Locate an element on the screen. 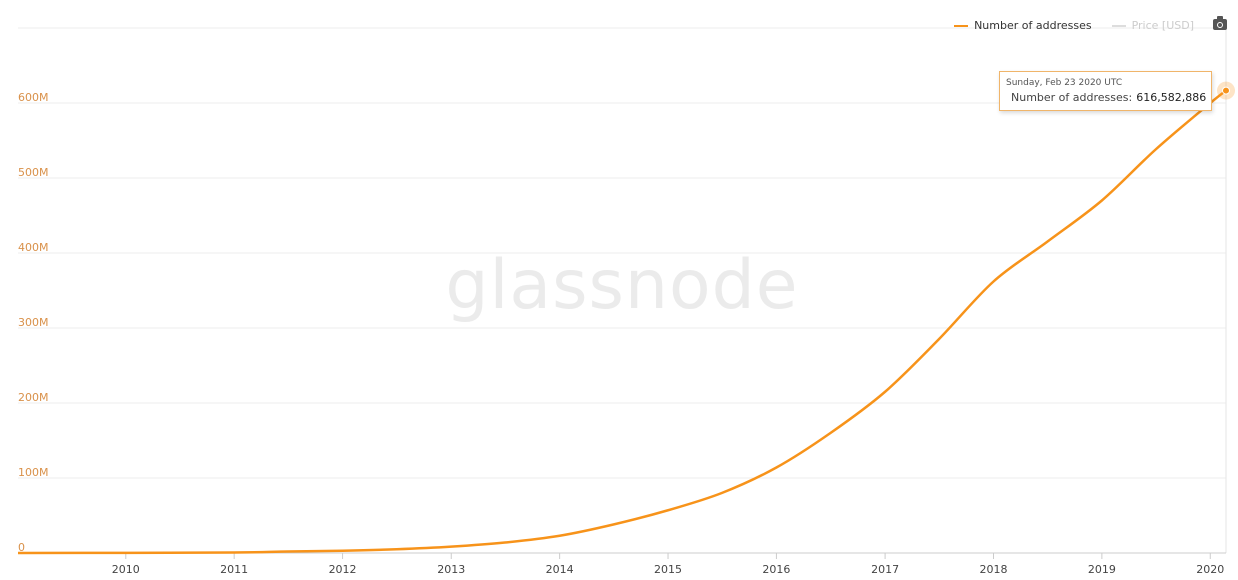 The width and height of the screenshot is (1238, 580). camera-icon is located at coordinates (1220, 23).